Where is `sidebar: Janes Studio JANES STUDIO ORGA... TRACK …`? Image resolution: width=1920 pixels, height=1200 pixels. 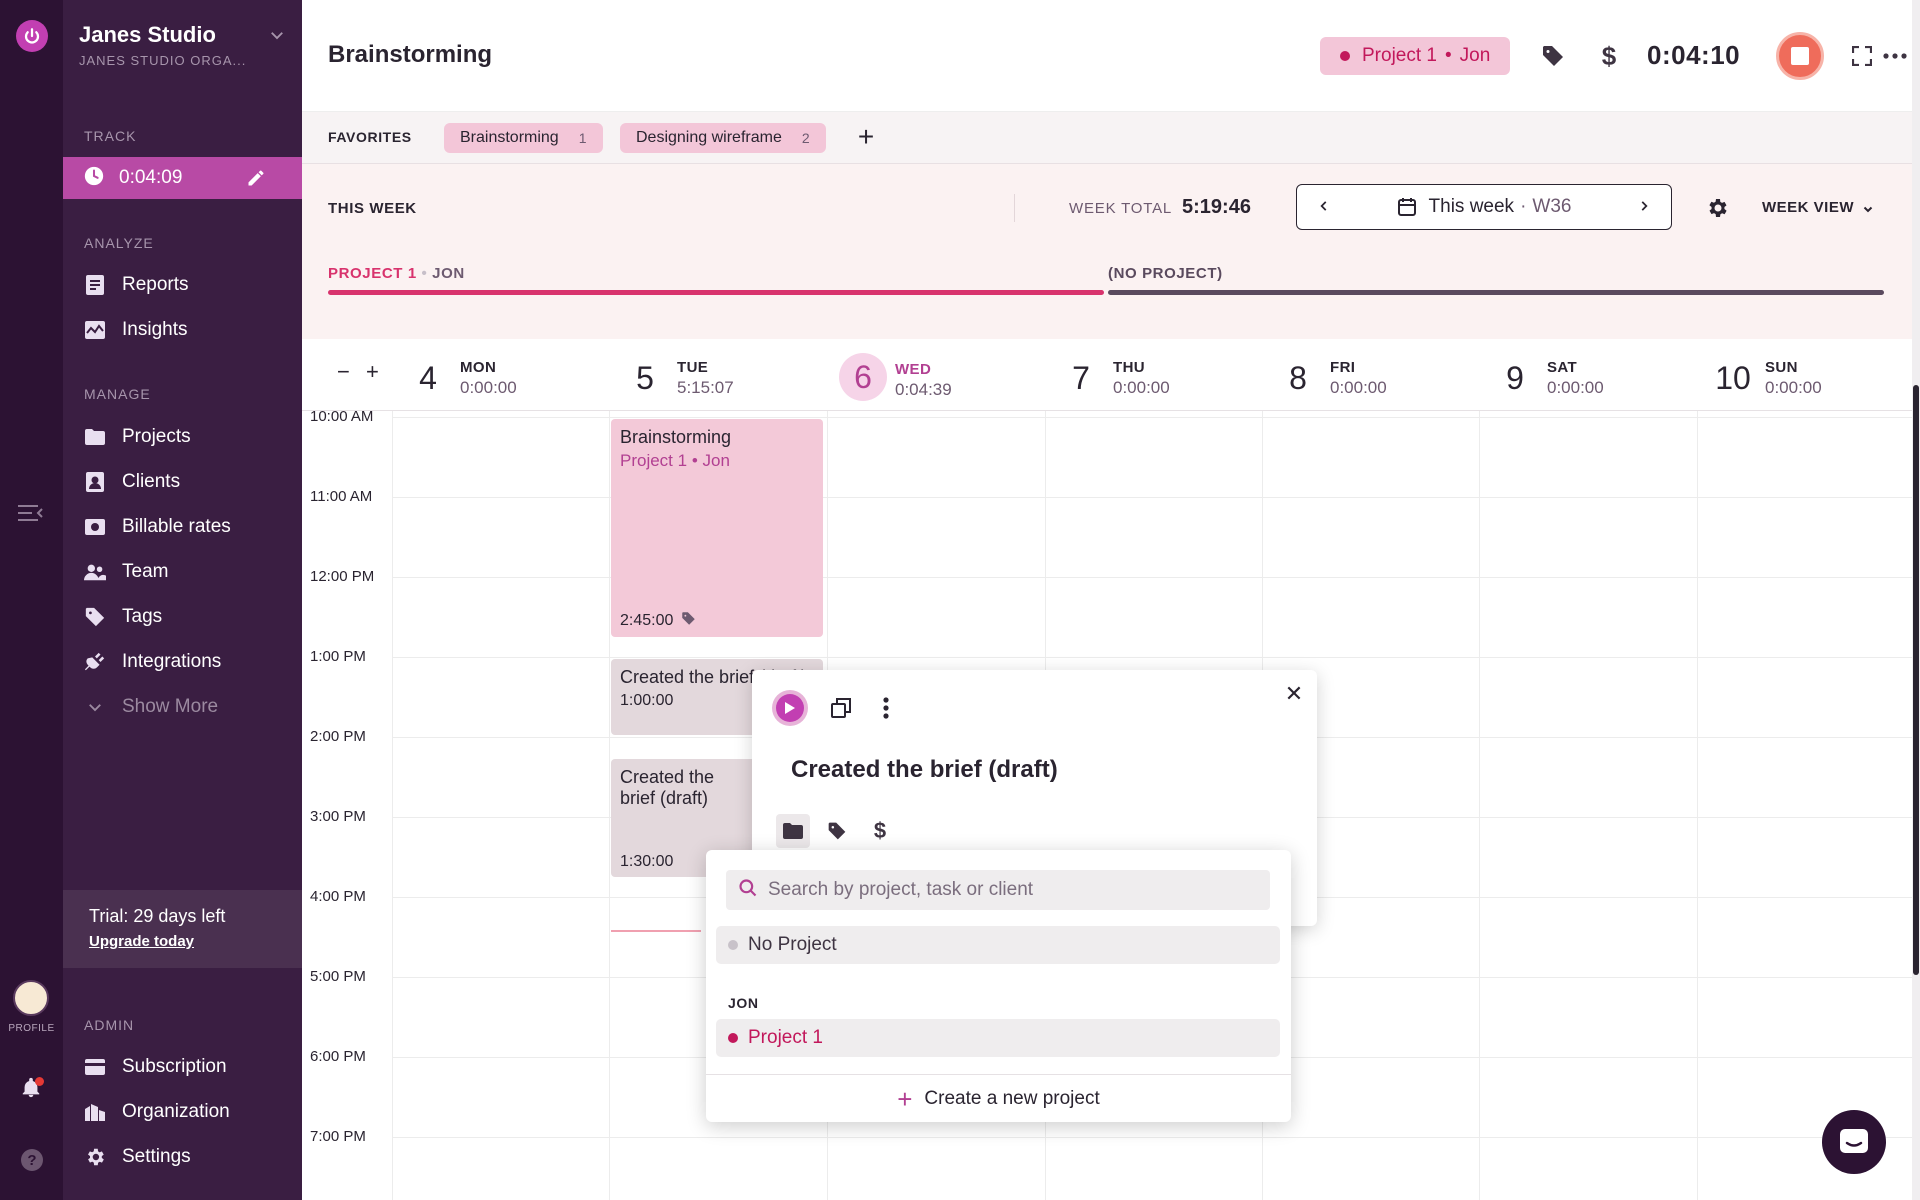 sidebar: Janes Studio JANES STUDIO ORGA... TRACK … is located at coordinates (182, 600).